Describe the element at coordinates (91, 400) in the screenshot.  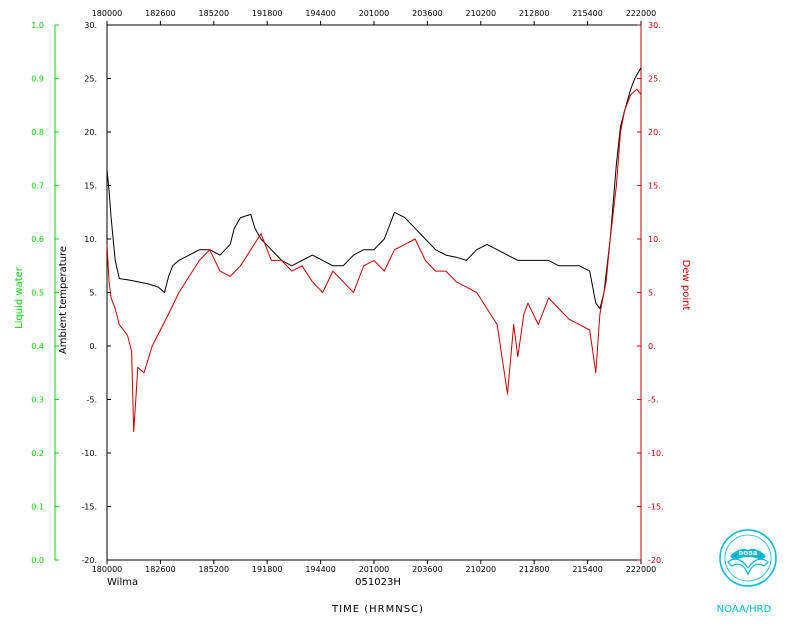
I see `temp-axis-tick-label: -5.` at that location.